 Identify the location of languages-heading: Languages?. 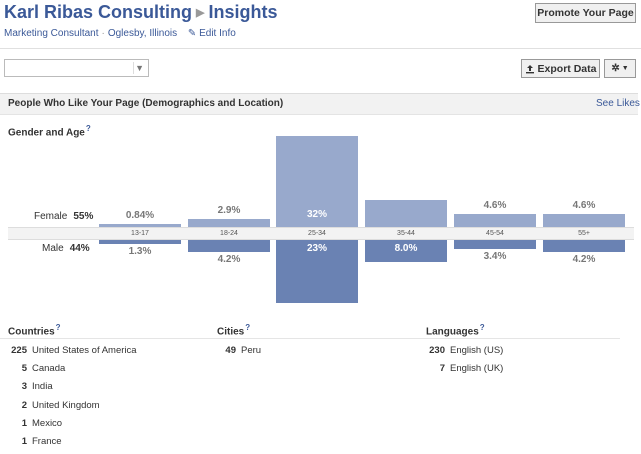
(455, 330).